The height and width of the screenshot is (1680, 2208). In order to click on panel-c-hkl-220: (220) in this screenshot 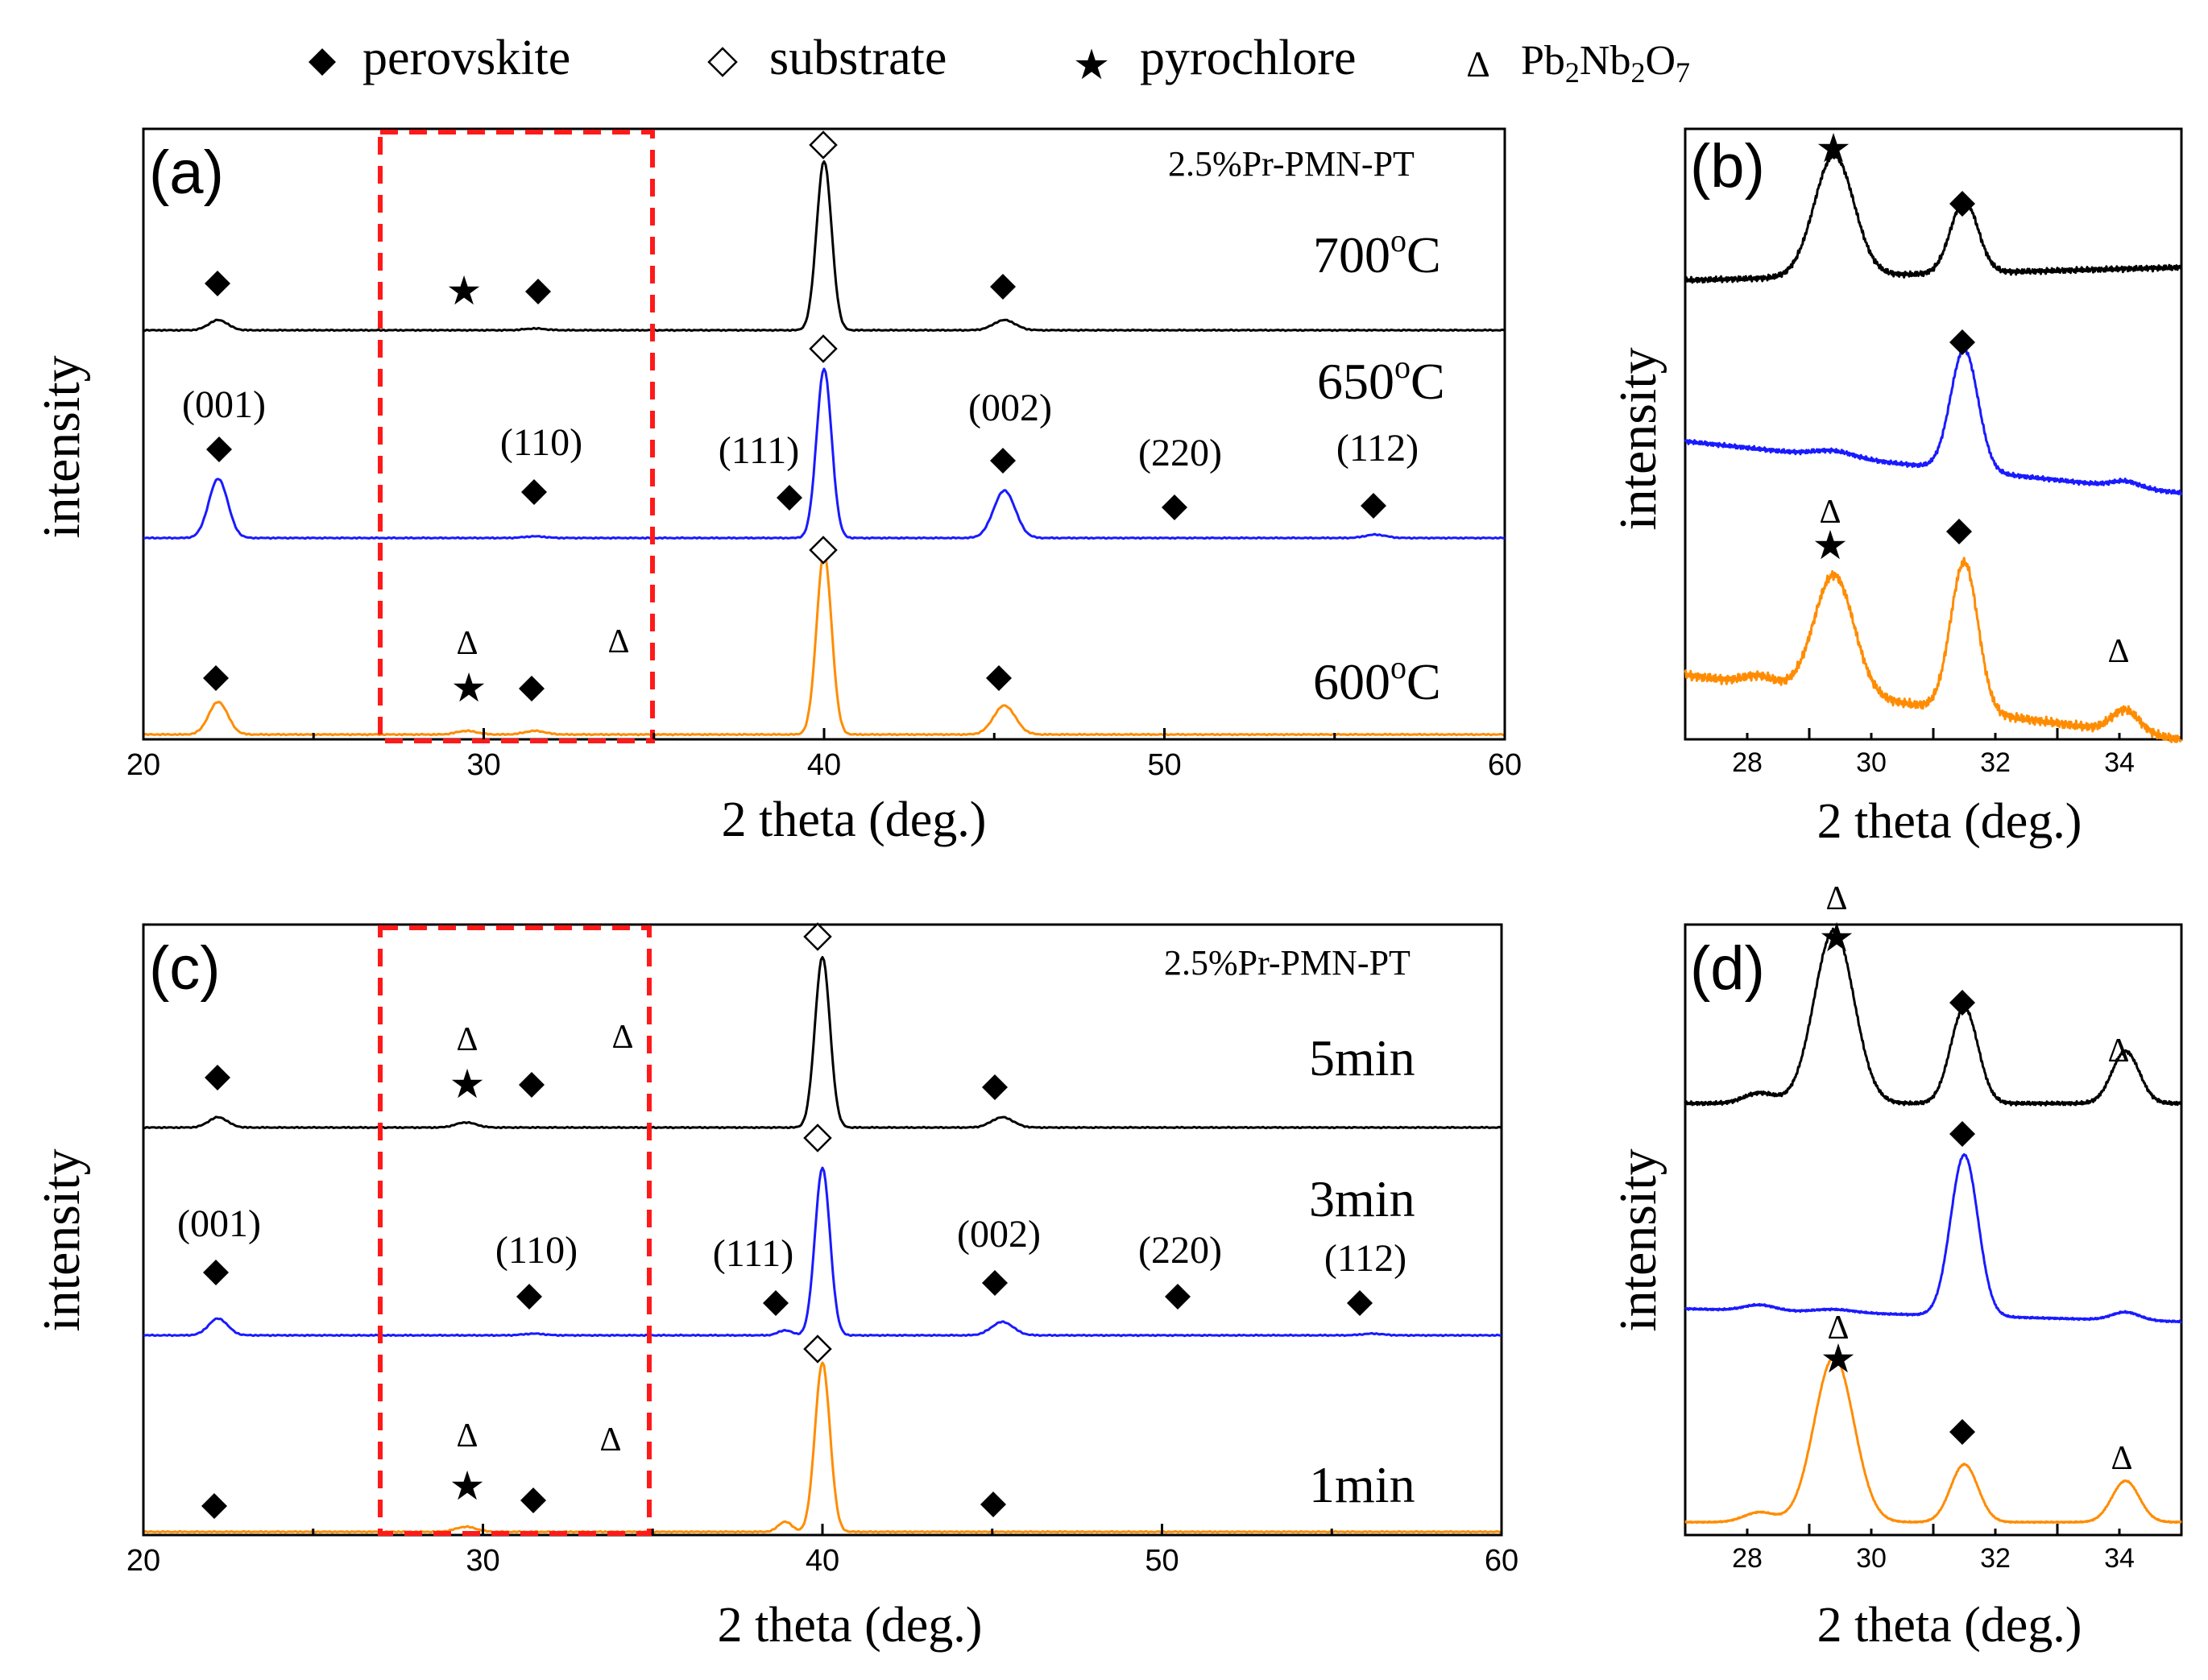, I will do `click(1180, 1250)`.